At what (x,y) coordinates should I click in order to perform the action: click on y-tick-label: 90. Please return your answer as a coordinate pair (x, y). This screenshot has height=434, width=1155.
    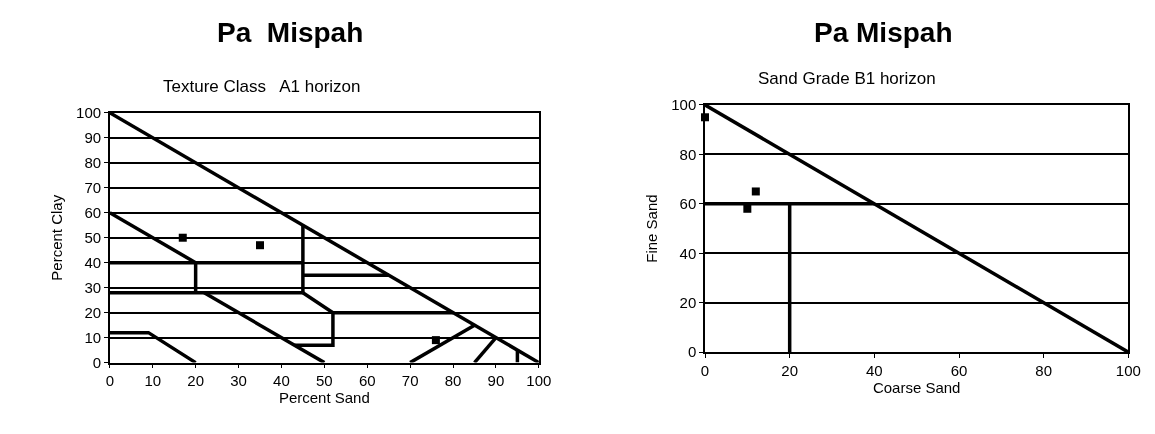
    Looking at the image, I should click on (93, 138).